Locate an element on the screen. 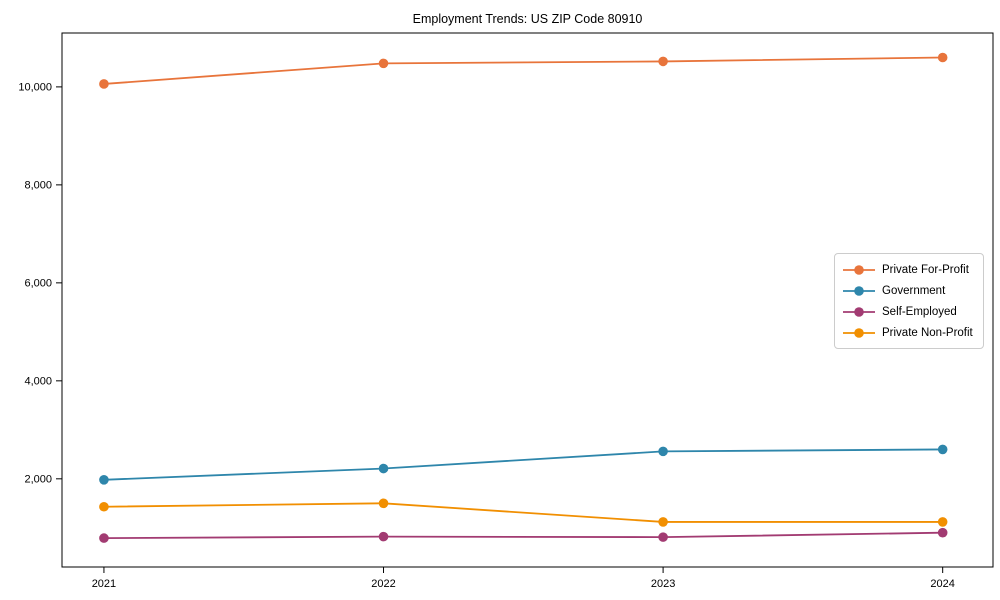  legend-item-private-non-profit: Private Non-Profit is located at coordinates (909, 332).